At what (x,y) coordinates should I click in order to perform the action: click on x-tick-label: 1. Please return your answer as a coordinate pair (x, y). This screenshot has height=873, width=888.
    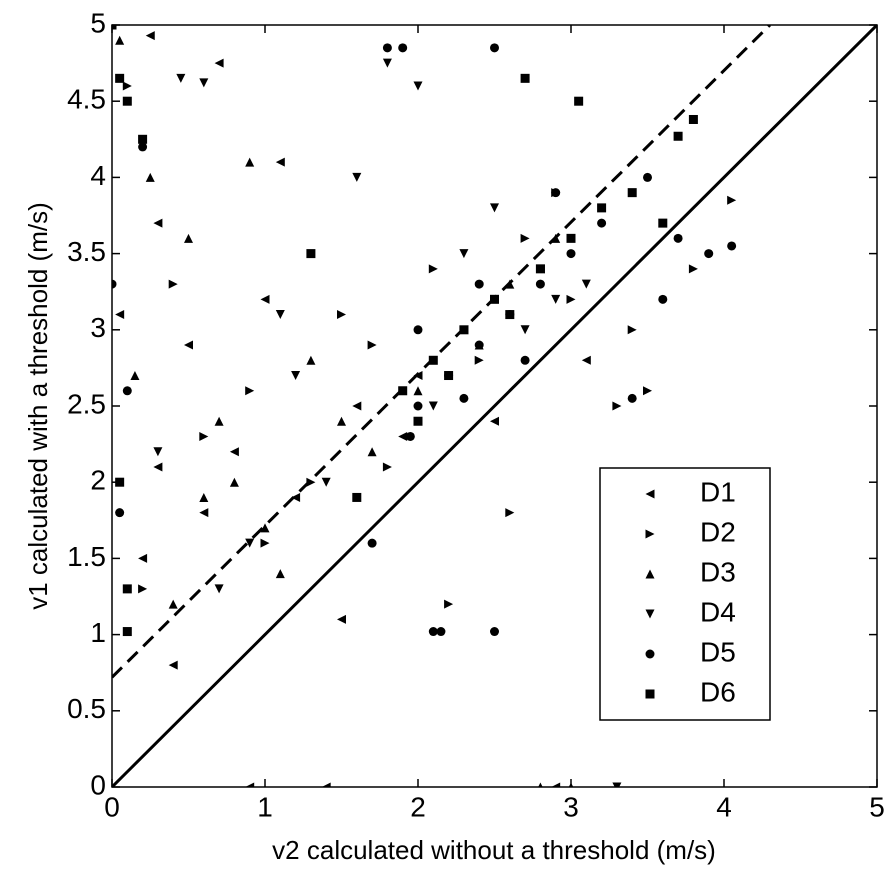
    Looking at the image, I should click on (265, 806).